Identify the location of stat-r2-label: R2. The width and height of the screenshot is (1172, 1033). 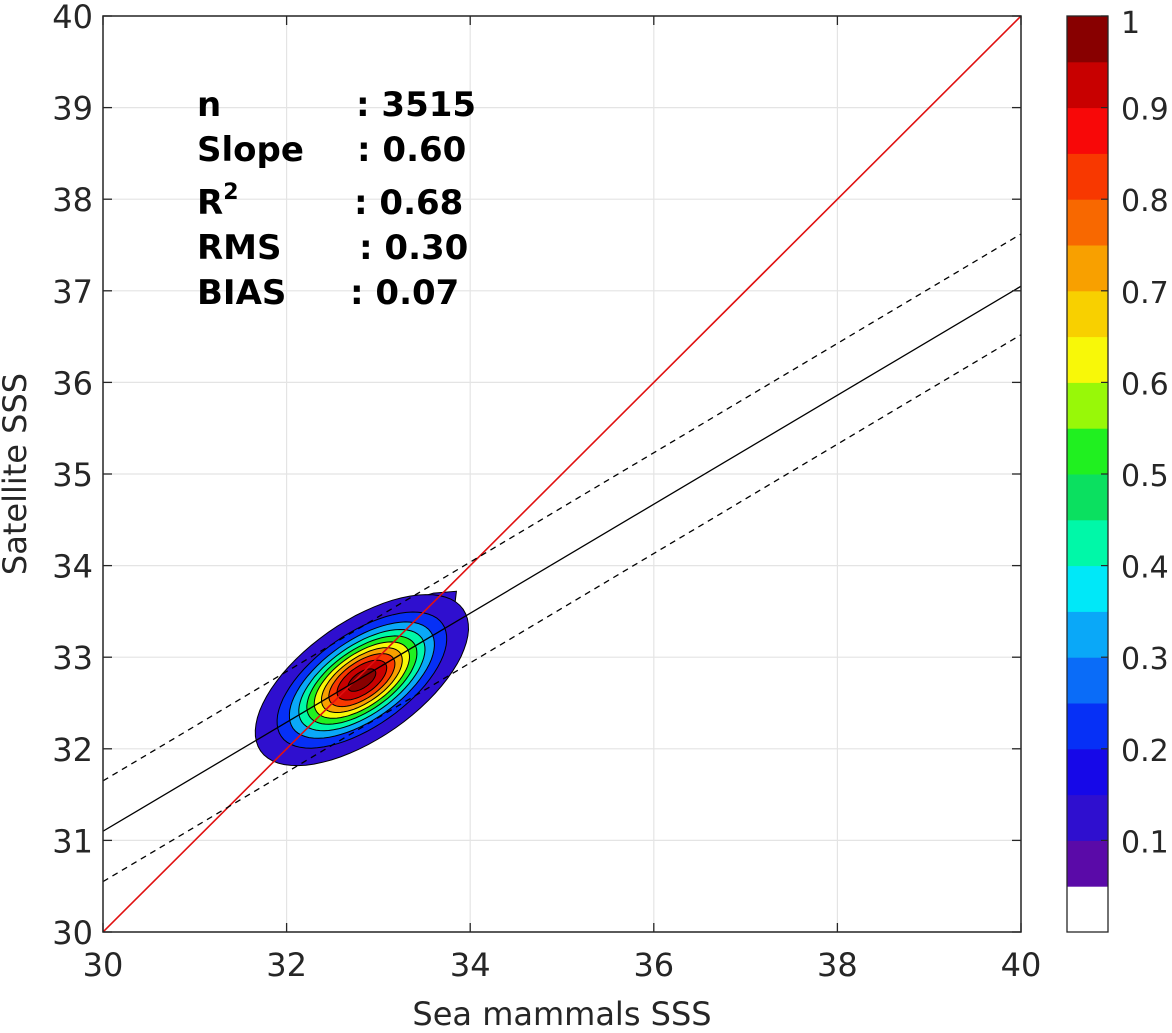
(218, 201).